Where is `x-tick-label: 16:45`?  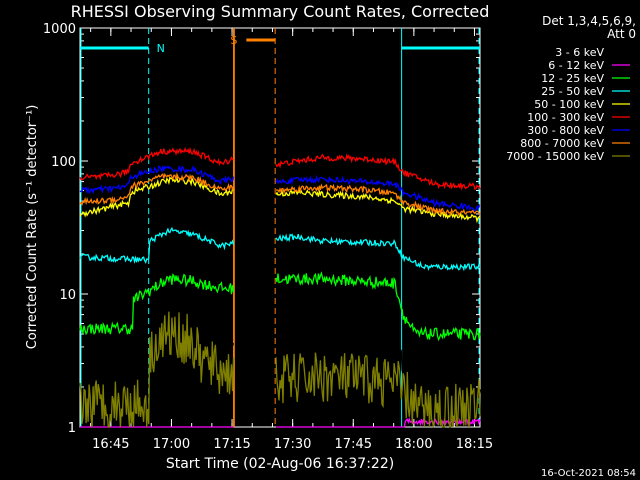 x-tick-label: 16:45 is located at coordinates (110, 444).